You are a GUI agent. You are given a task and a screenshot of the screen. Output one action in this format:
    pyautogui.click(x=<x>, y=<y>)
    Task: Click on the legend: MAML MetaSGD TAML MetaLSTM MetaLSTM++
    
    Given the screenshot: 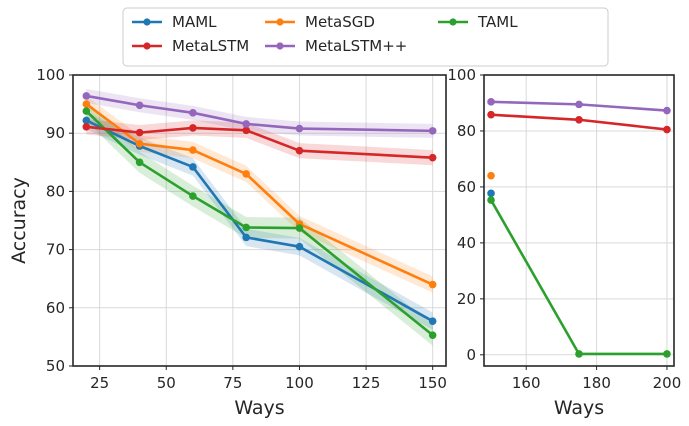 What is the action you would take?
    pyautogui.click(x=365, y=37)
    